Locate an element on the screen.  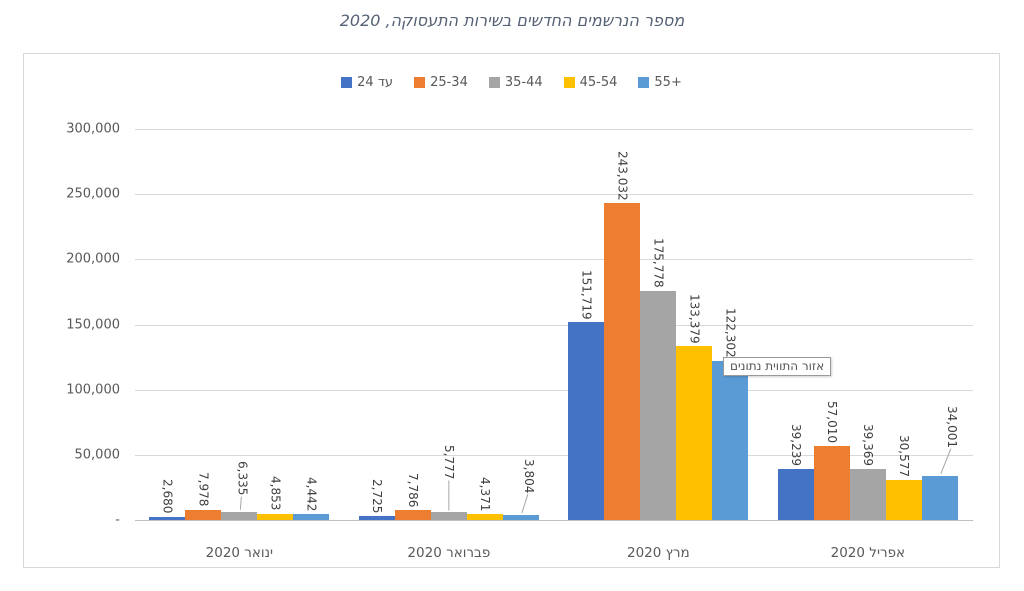
legend-item-55-plus: +55 is located at coordinates (660, 82).